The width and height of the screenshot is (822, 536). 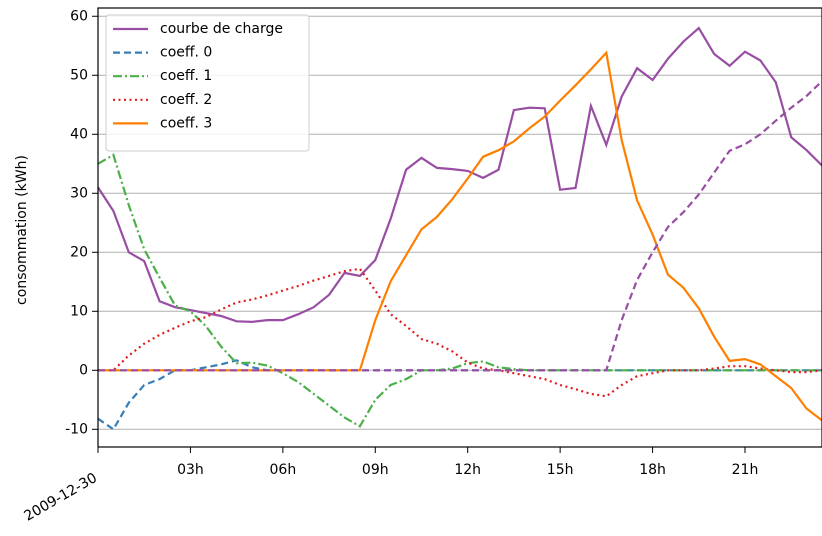 I want to click on legend-label: coeff. 1, so click(x=186, y=76).